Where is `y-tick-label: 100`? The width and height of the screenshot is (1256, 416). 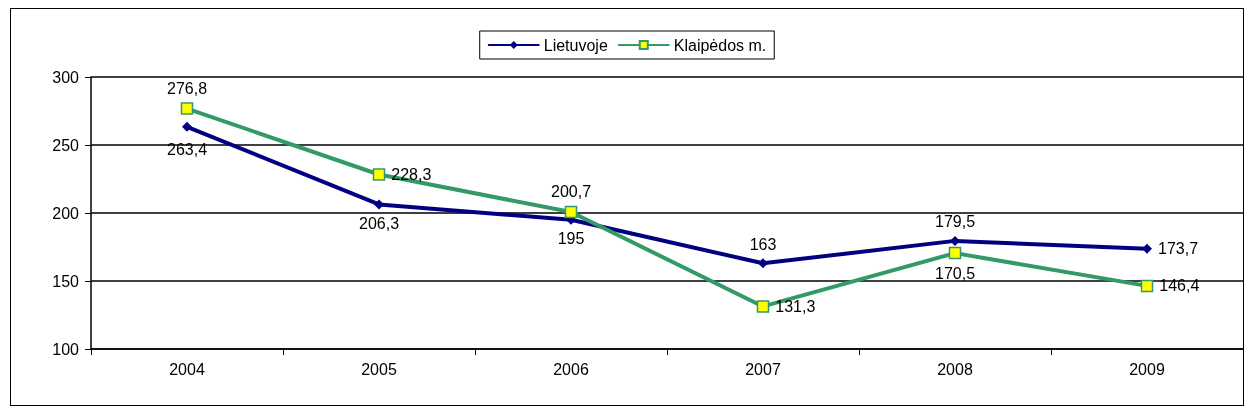 y-tick-label: 100 is located at coordinates (66, 349).